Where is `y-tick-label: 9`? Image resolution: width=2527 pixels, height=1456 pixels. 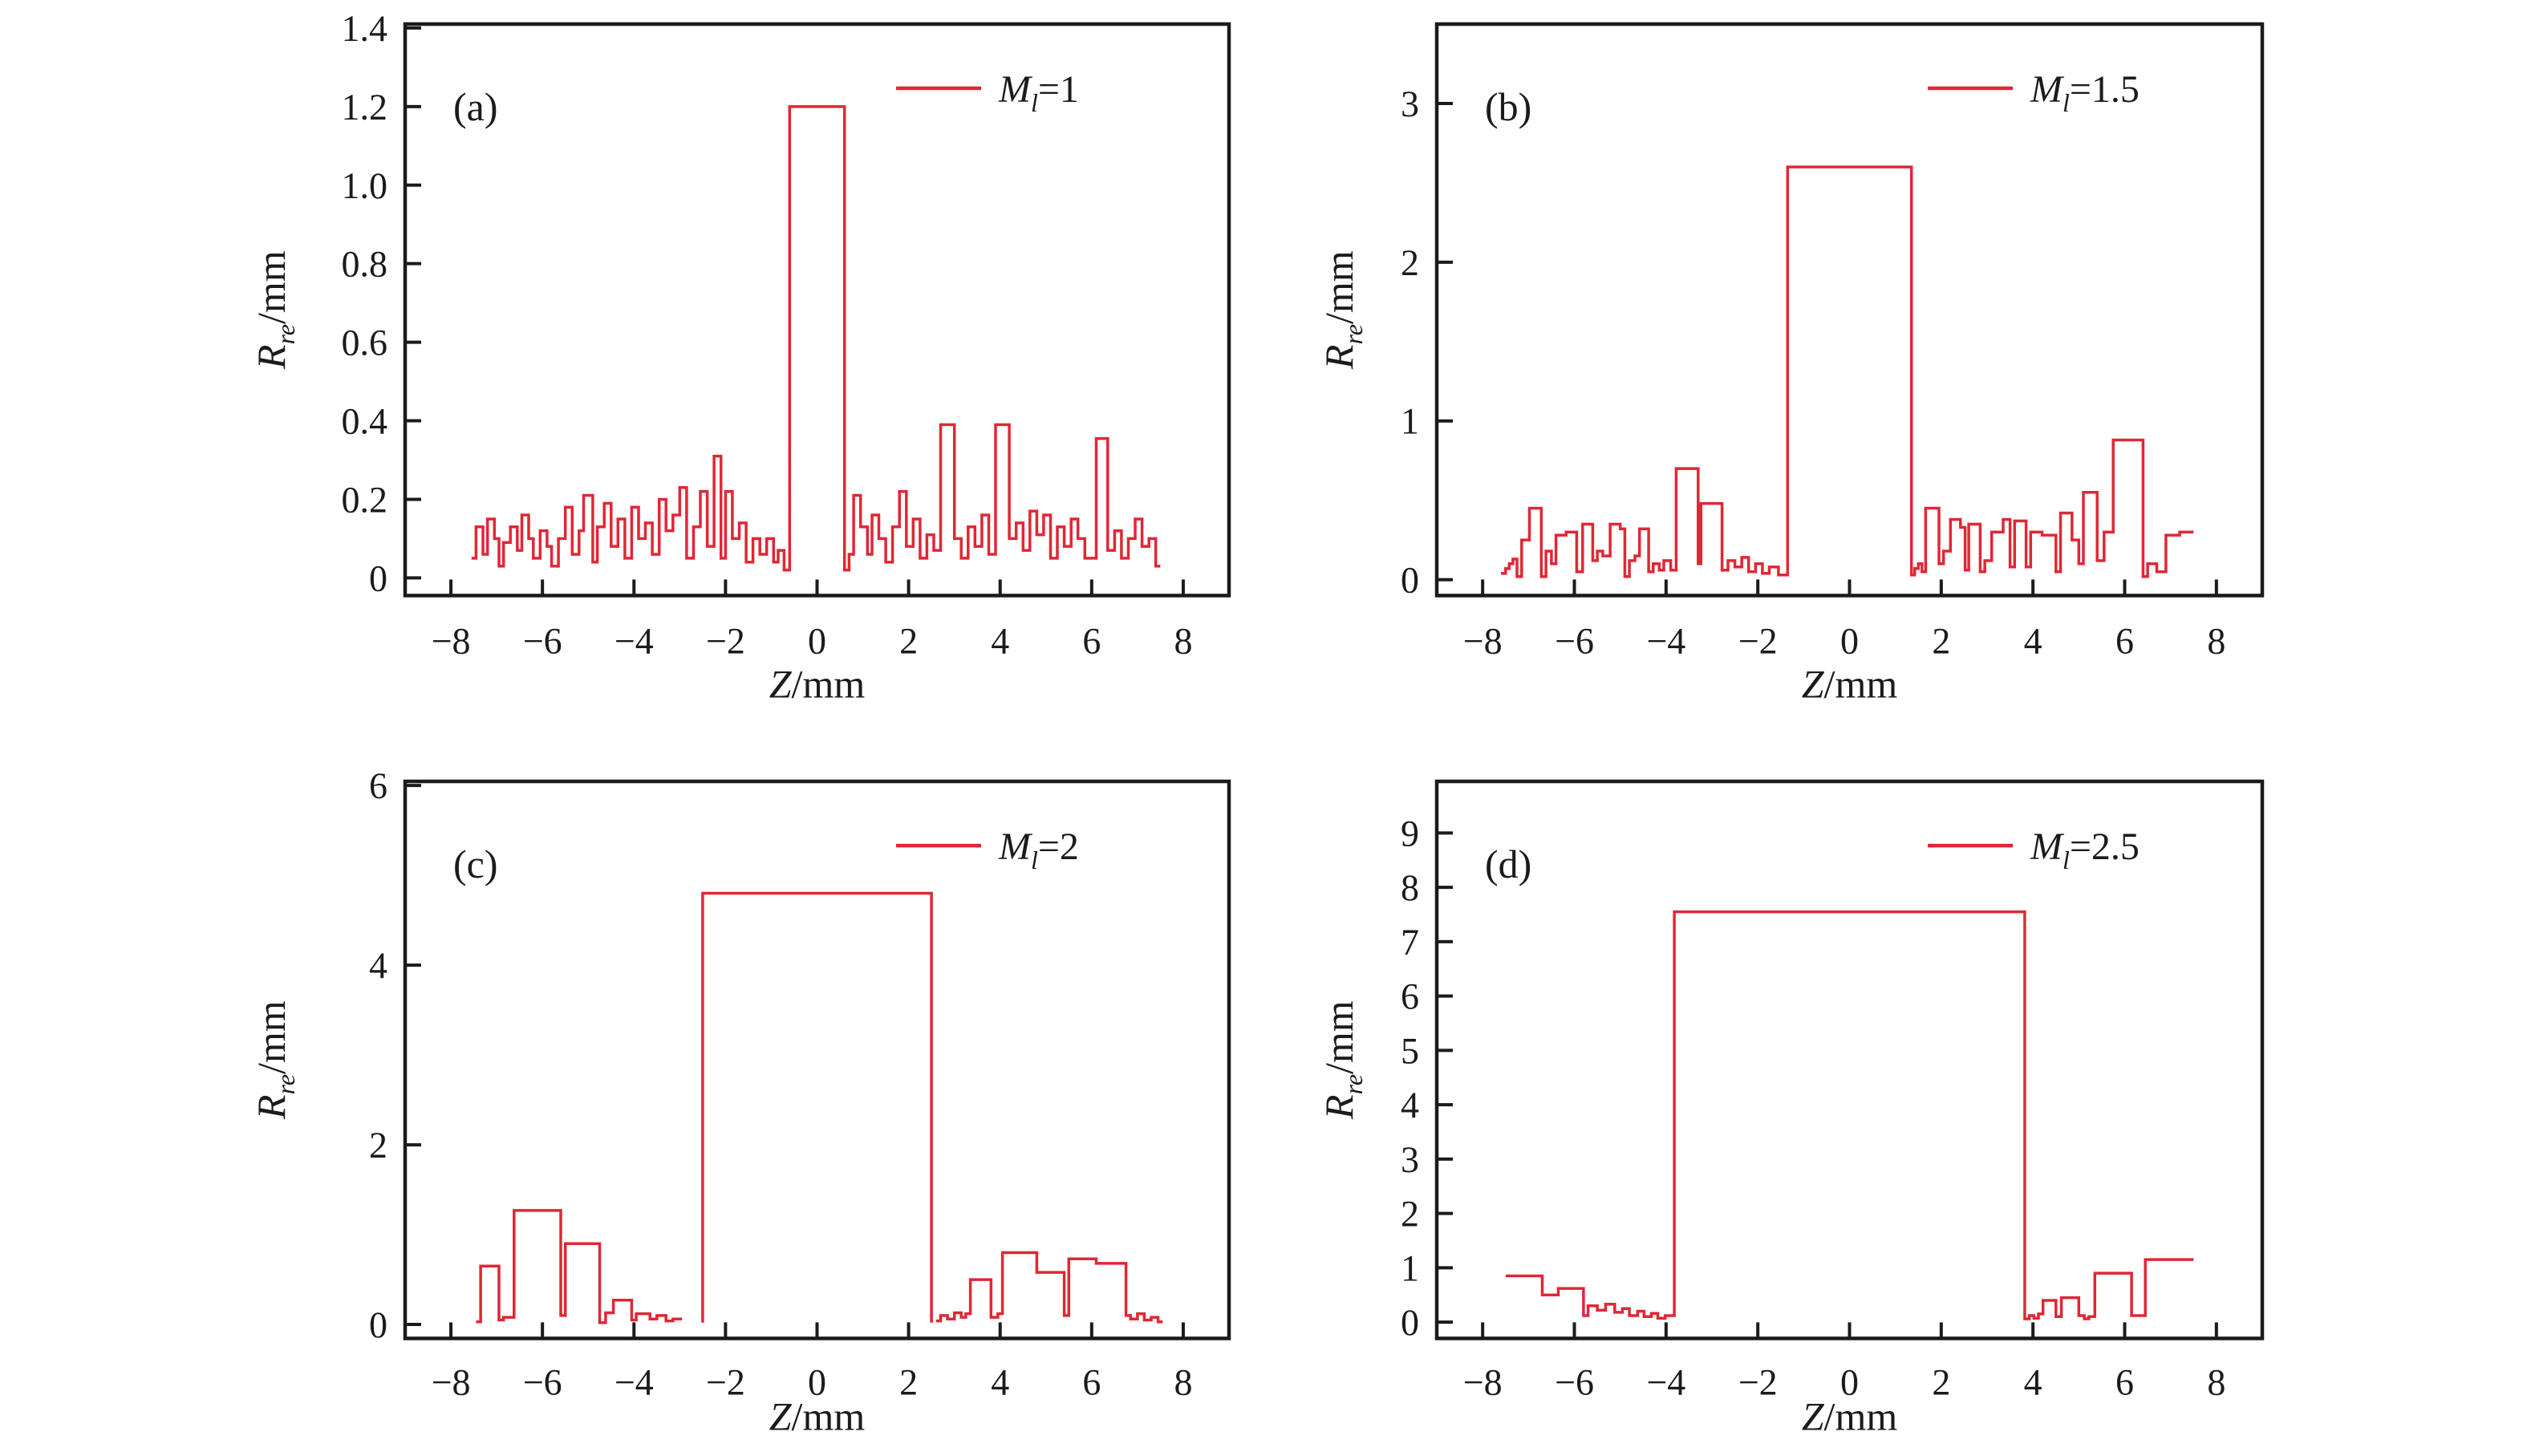
y-tick-label: 9 is located at coordinates (1410, 833).